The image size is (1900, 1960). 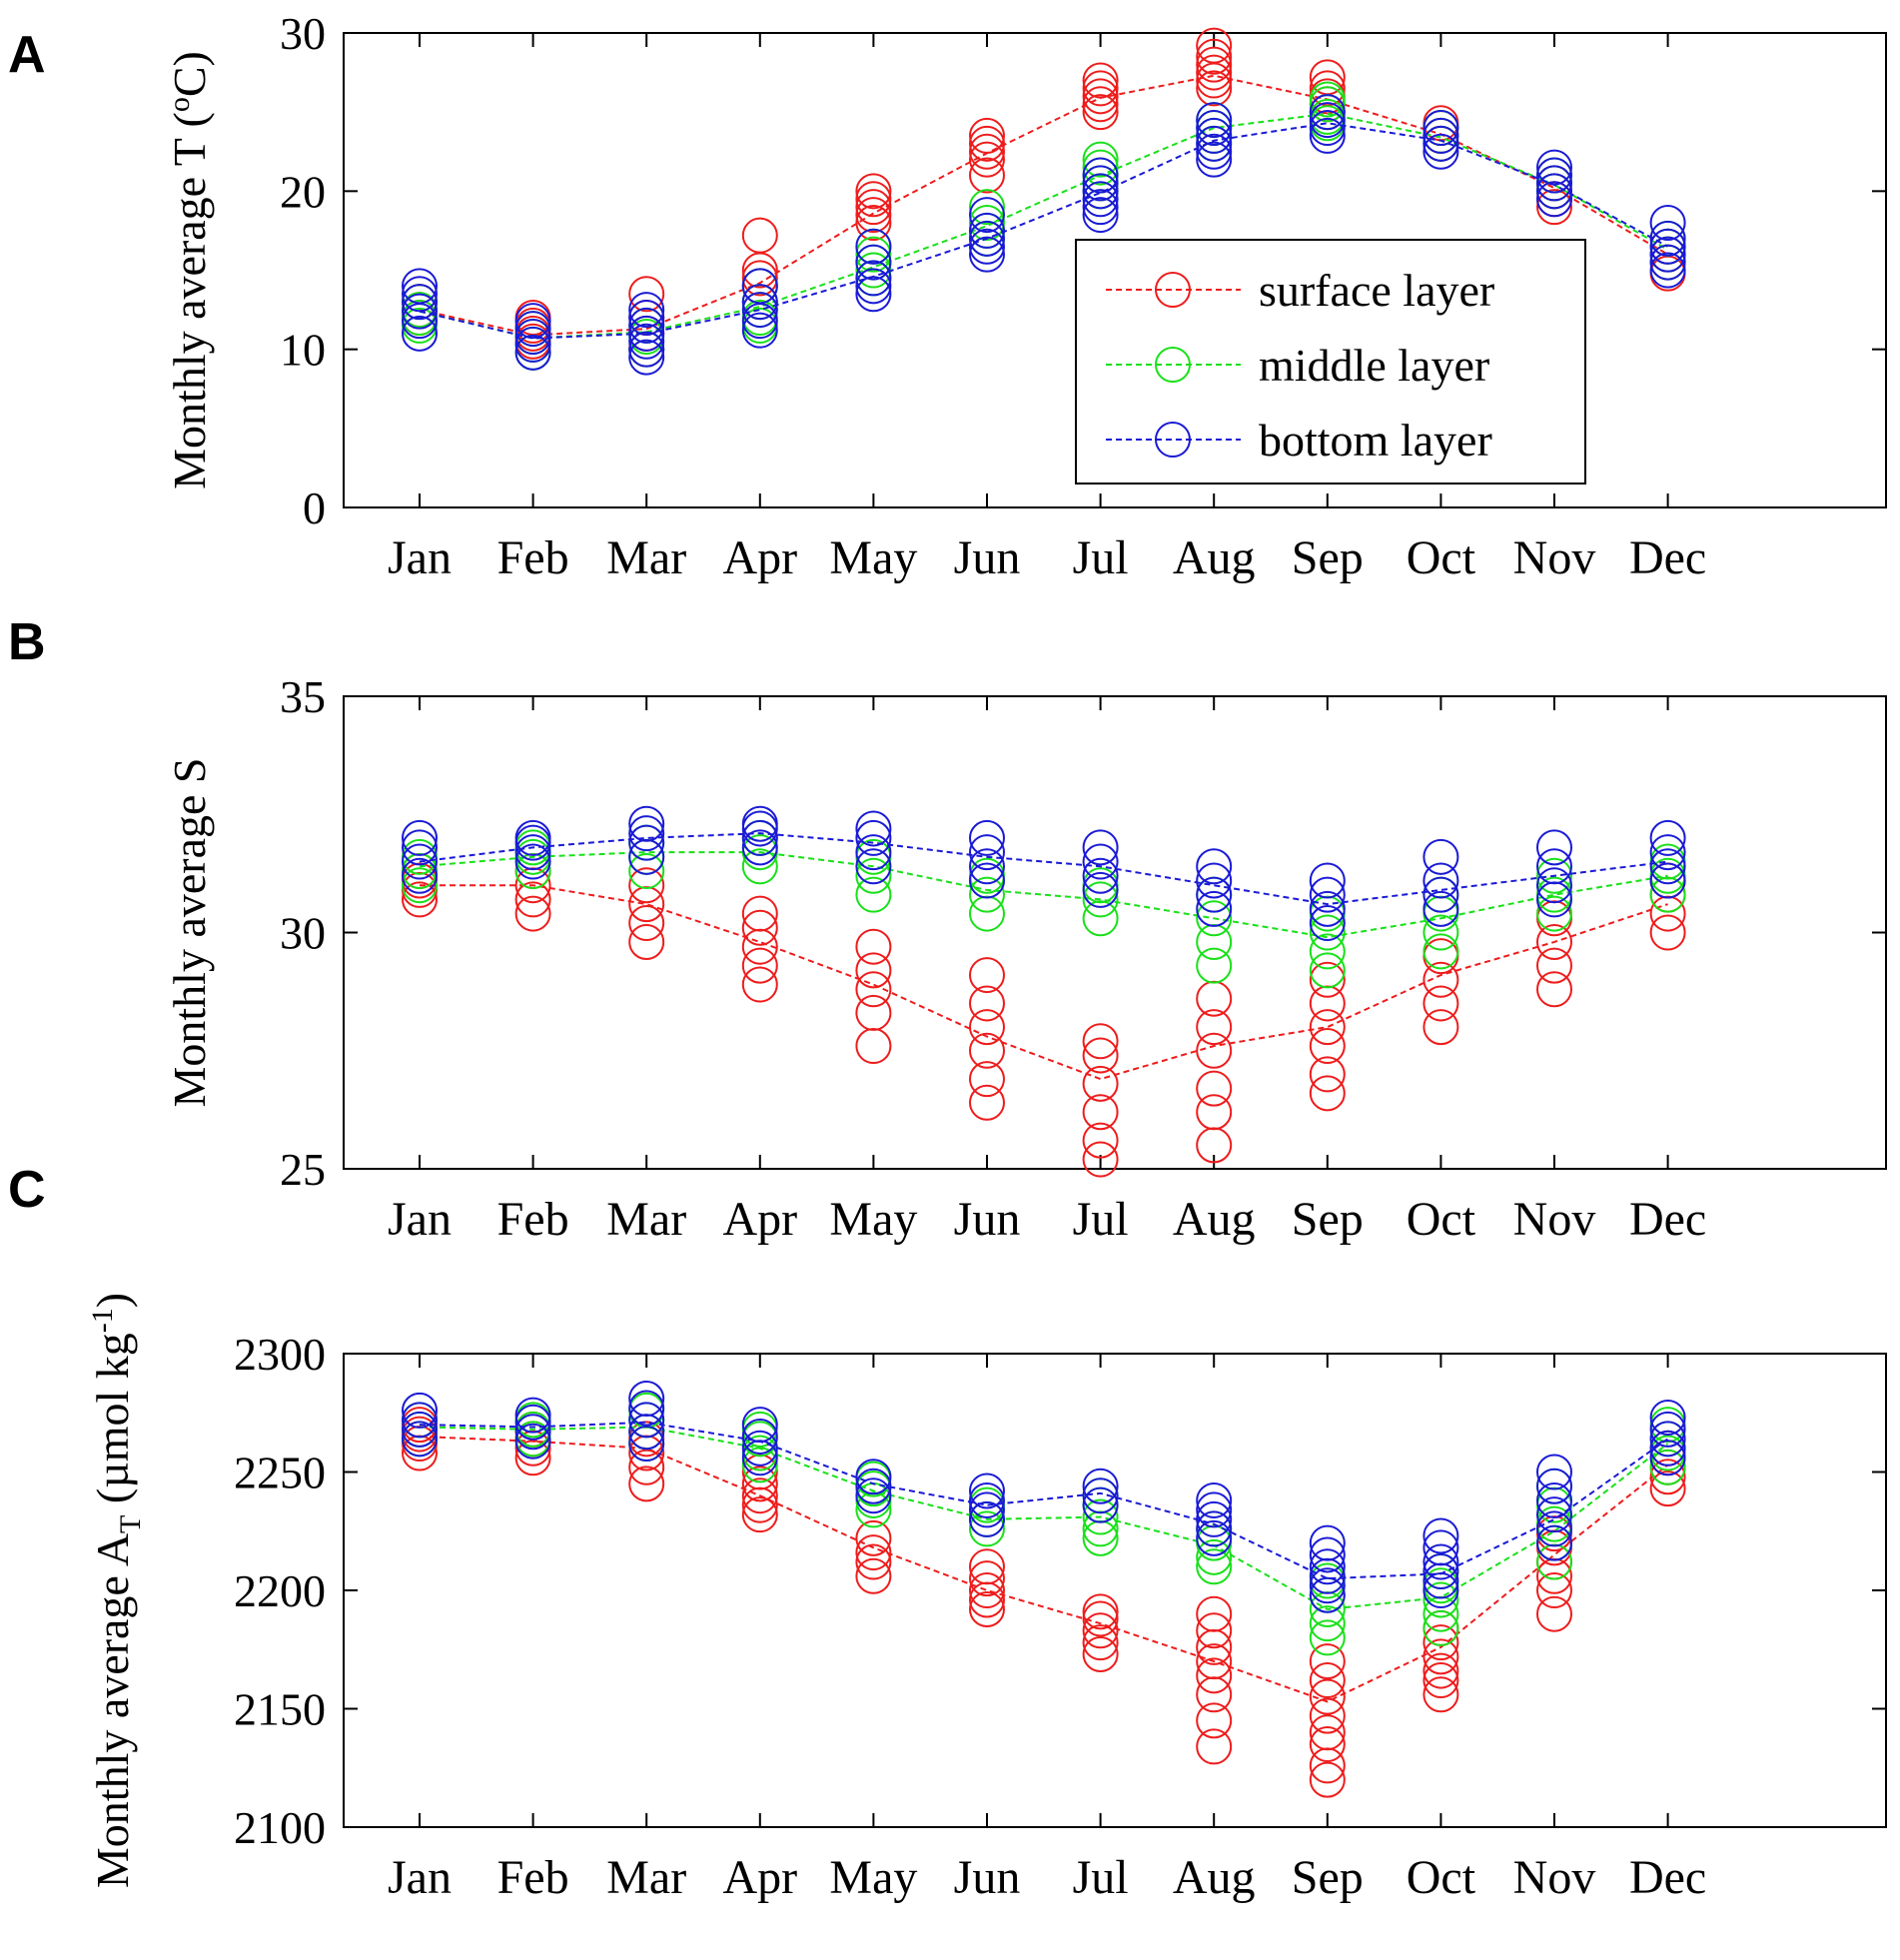 I want to click on panel-letter: C, so click(x=27, y=1190).